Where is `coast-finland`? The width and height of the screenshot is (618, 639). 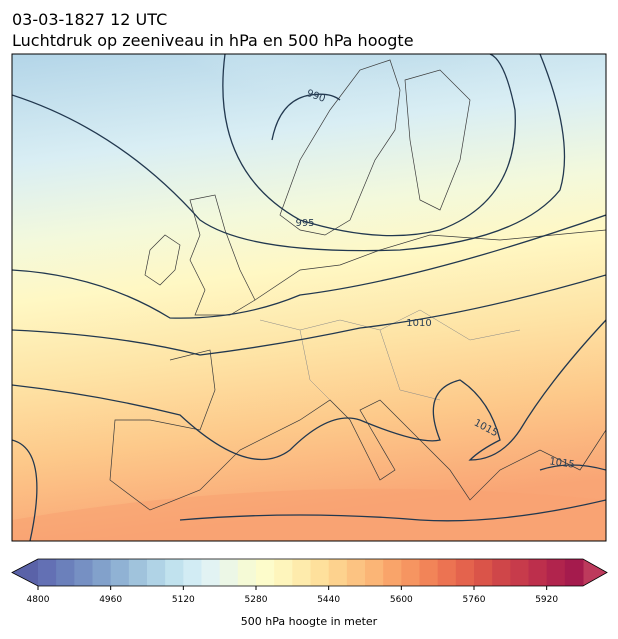
coast-finland is located at coordinates (437, 140).